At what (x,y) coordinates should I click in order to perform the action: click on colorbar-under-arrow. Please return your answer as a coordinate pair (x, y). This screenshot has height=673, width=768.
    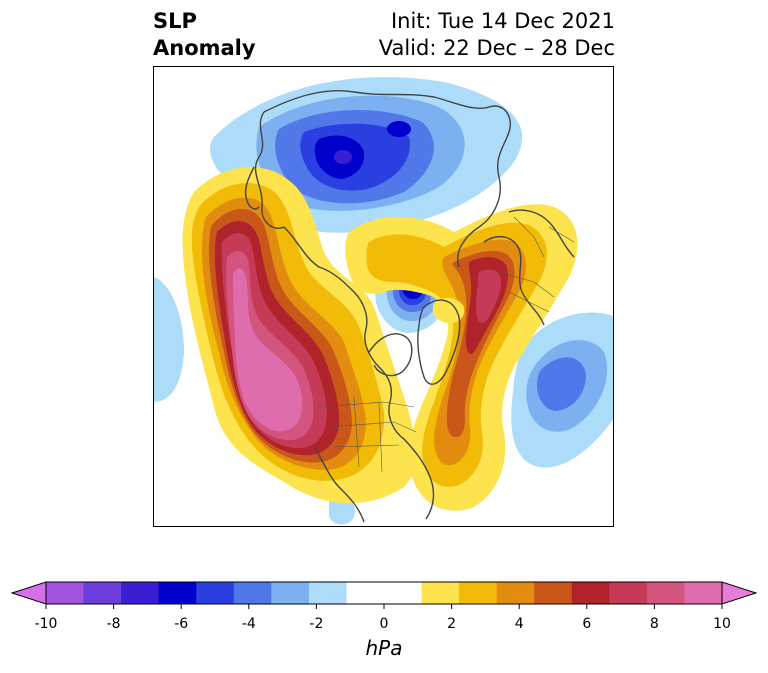
    Looking at the image, I should click on (28, 593).